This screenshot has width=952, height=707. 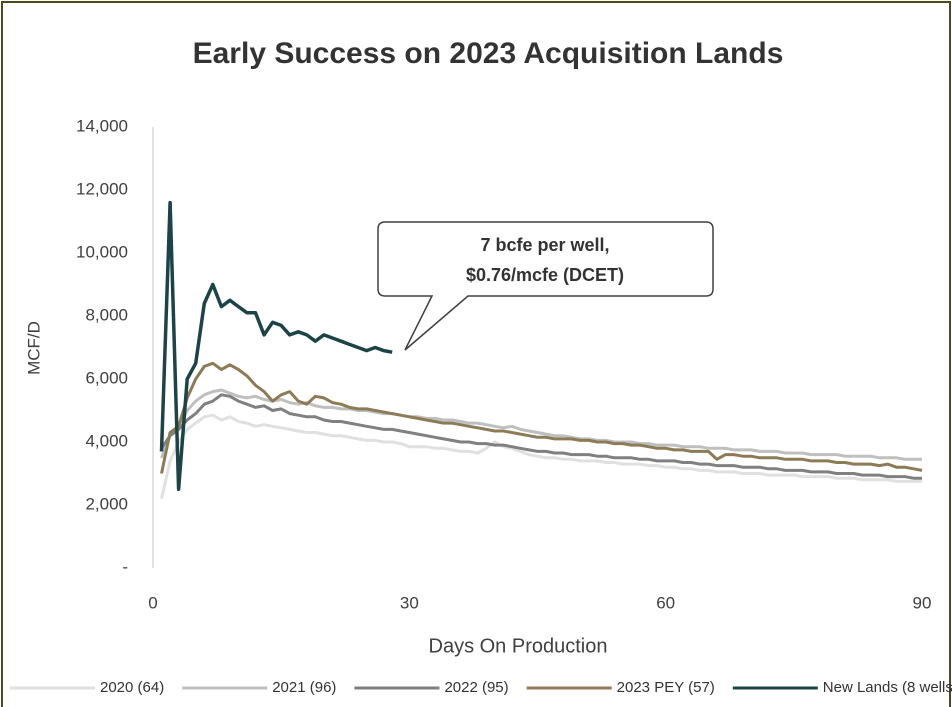 I want to click on legend-label: 2023 PEY (57), so click(x=666, y=687).